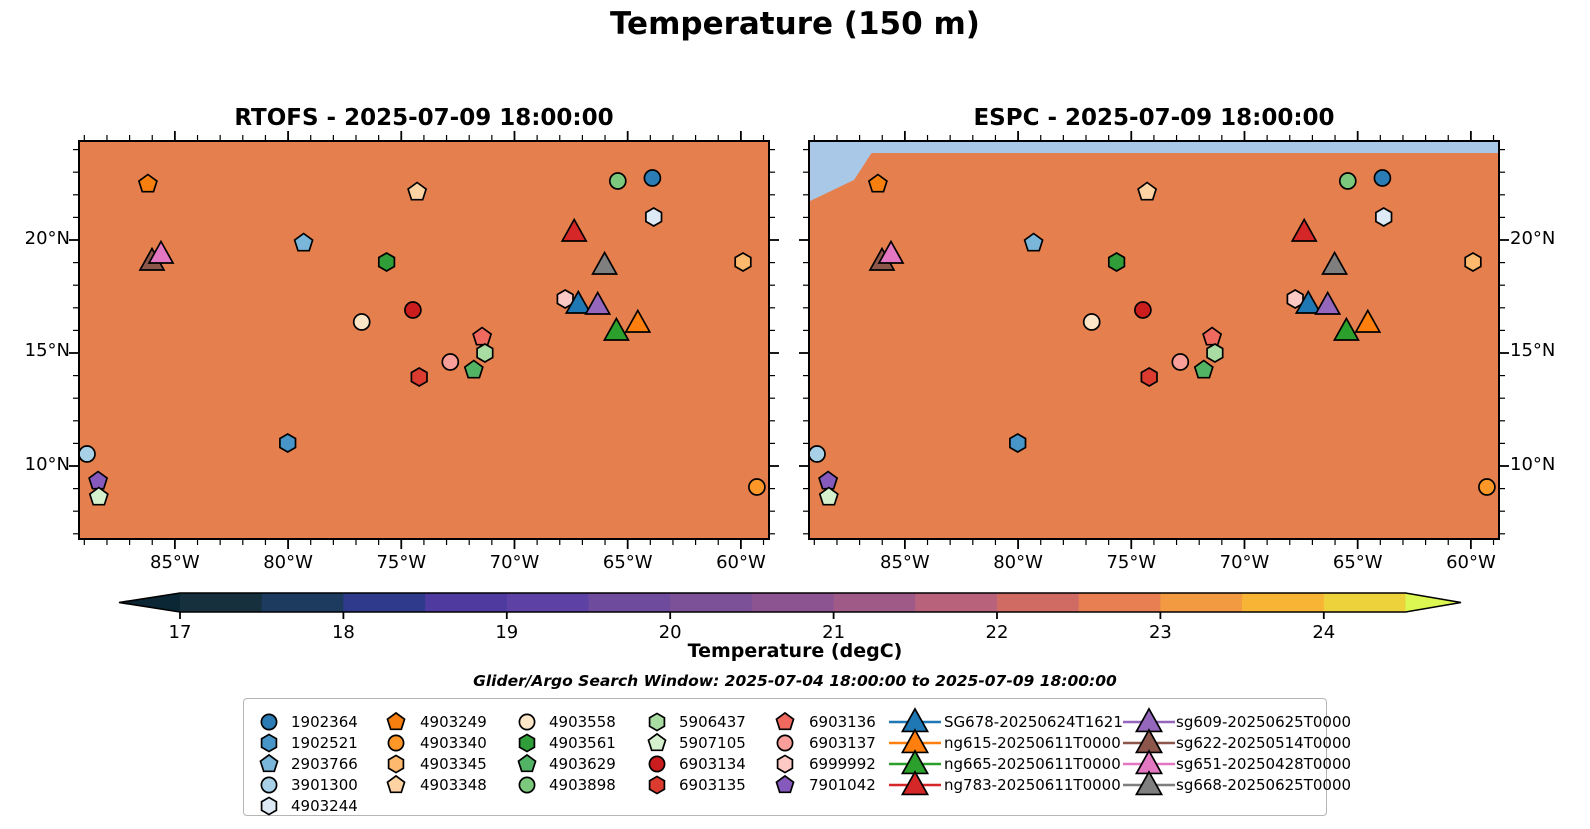  I want to click on map-marker-SG678-20250624T1621, so click(578, 301).